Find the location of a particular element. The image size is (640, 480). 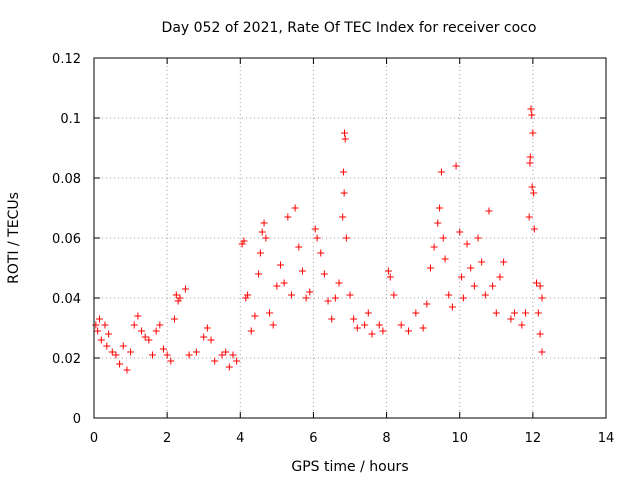

x-tick-label: 0 is located at coordinates (94, 438).